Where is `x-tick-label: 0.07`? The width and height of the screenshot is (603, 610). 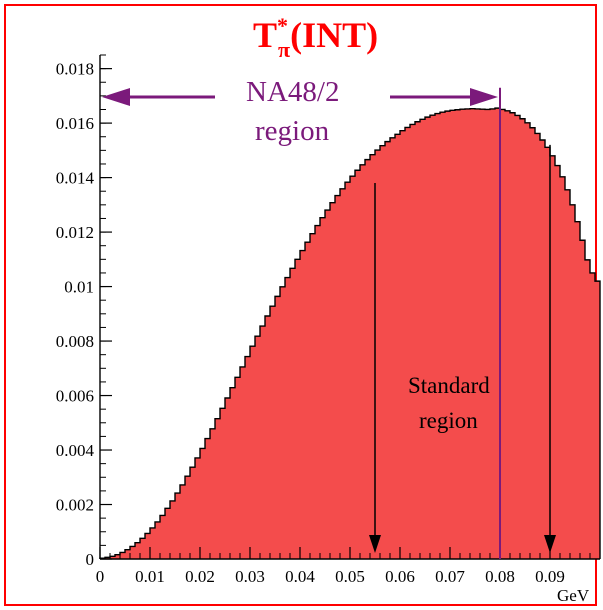 x-tick-label: 0.07 is located at coordinates (450, 576).